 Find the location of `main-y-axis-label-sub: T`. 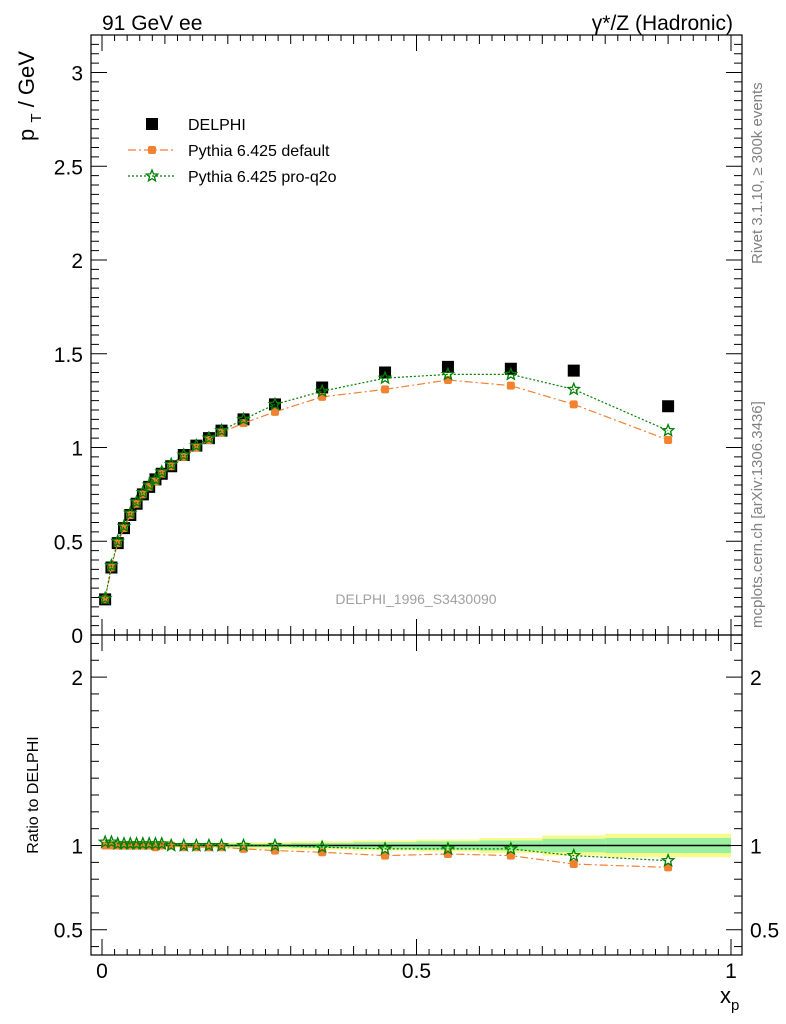

main-y-axis-label-sub: T is located at coordinates (36, 117).